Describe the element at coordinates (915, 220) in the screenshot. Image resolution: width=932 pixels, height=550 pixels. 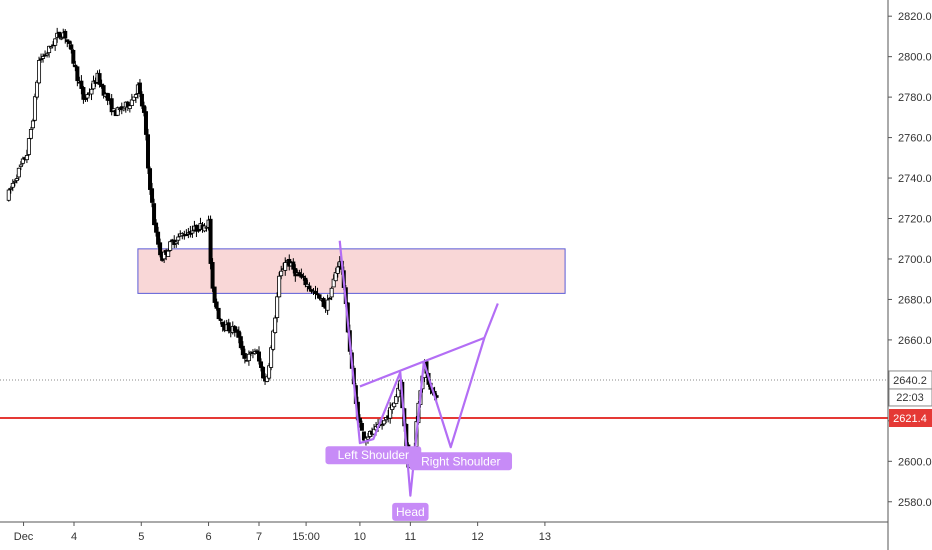
I see `y-tick-label: 2720.0` at that location.